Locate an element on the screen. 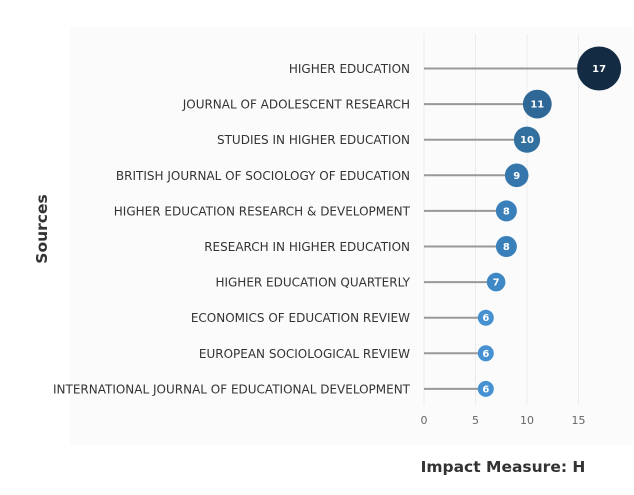 The height and width of the screenshot is (495, 634). x-tick-label: 0 is located at coordinates (424, 420).